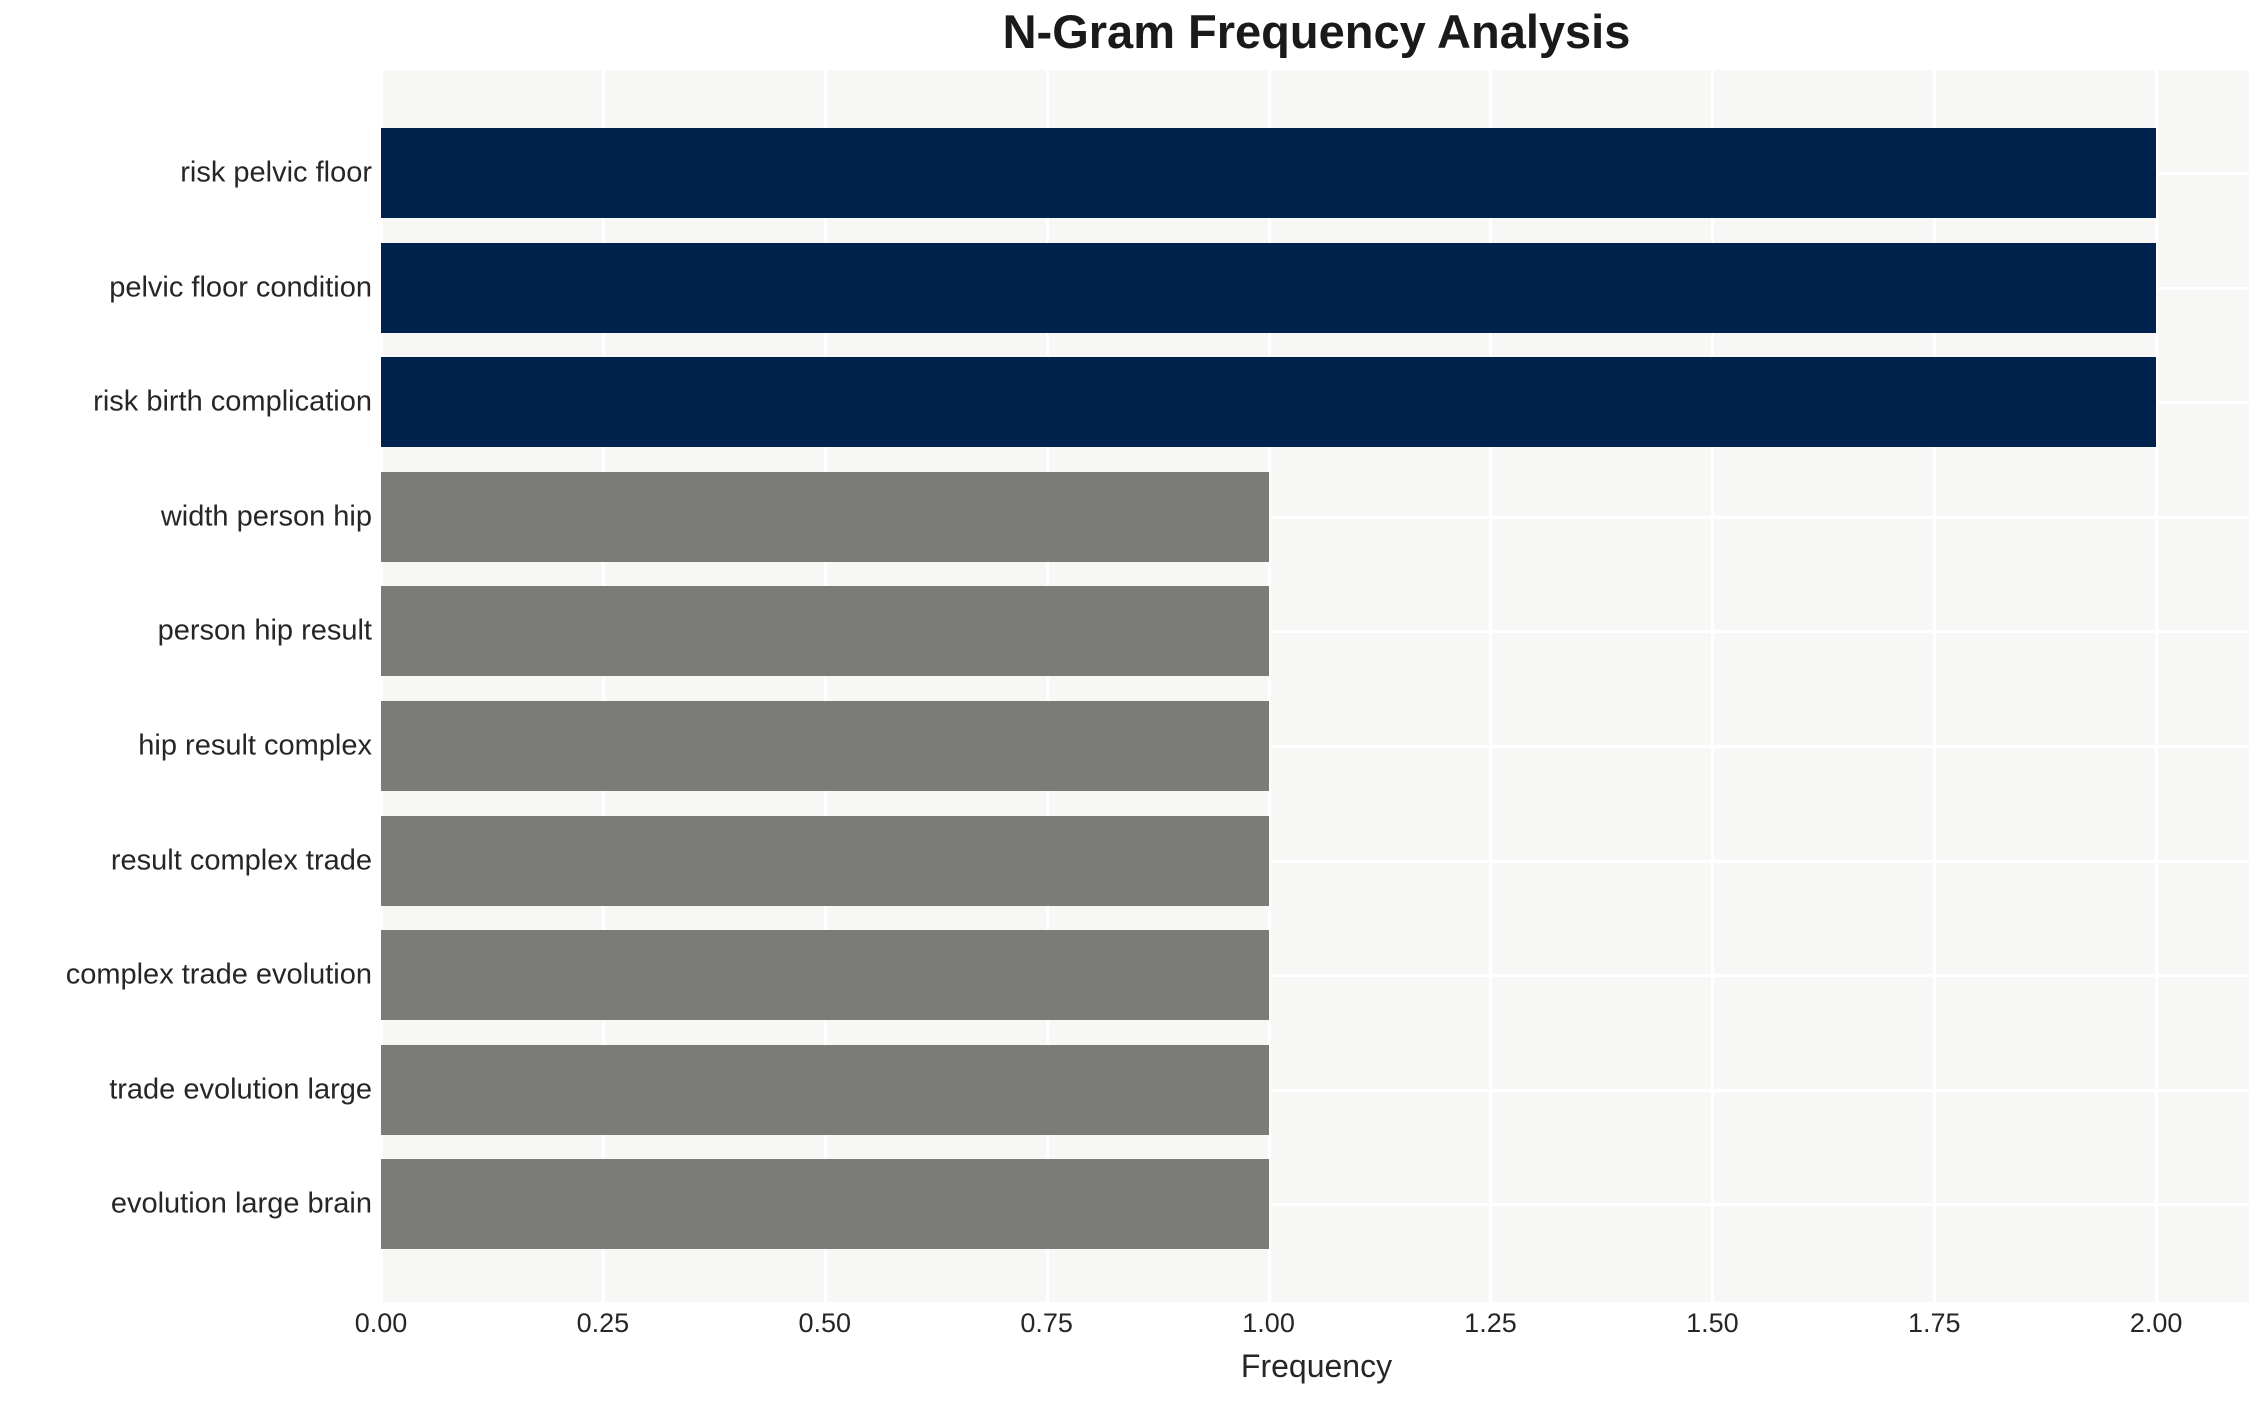  Describe the element at coordinates (255, 745) in the screenshot. I see `y-tick-label: hip result complex` at that location.